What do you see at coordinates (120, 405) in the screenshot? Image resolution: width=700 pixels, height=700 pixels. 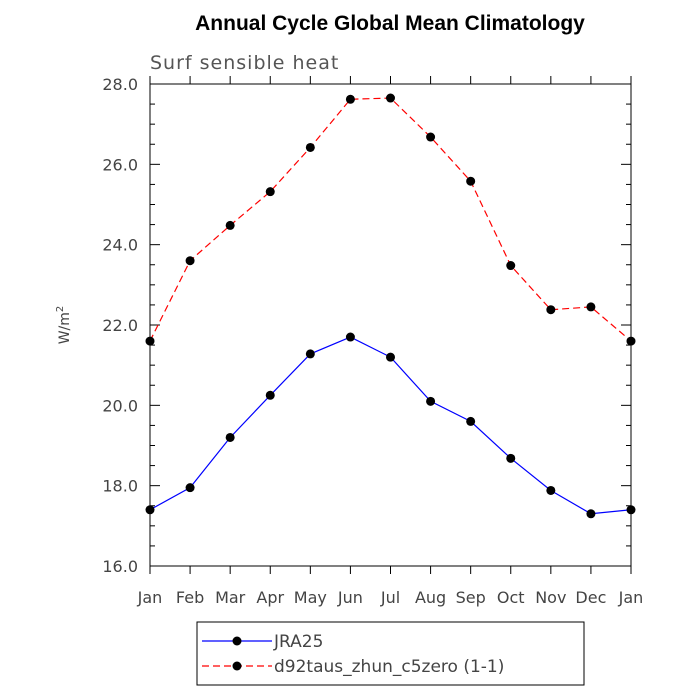 I see `y-tick-label: 20.0` at bounding box center [120, 405].